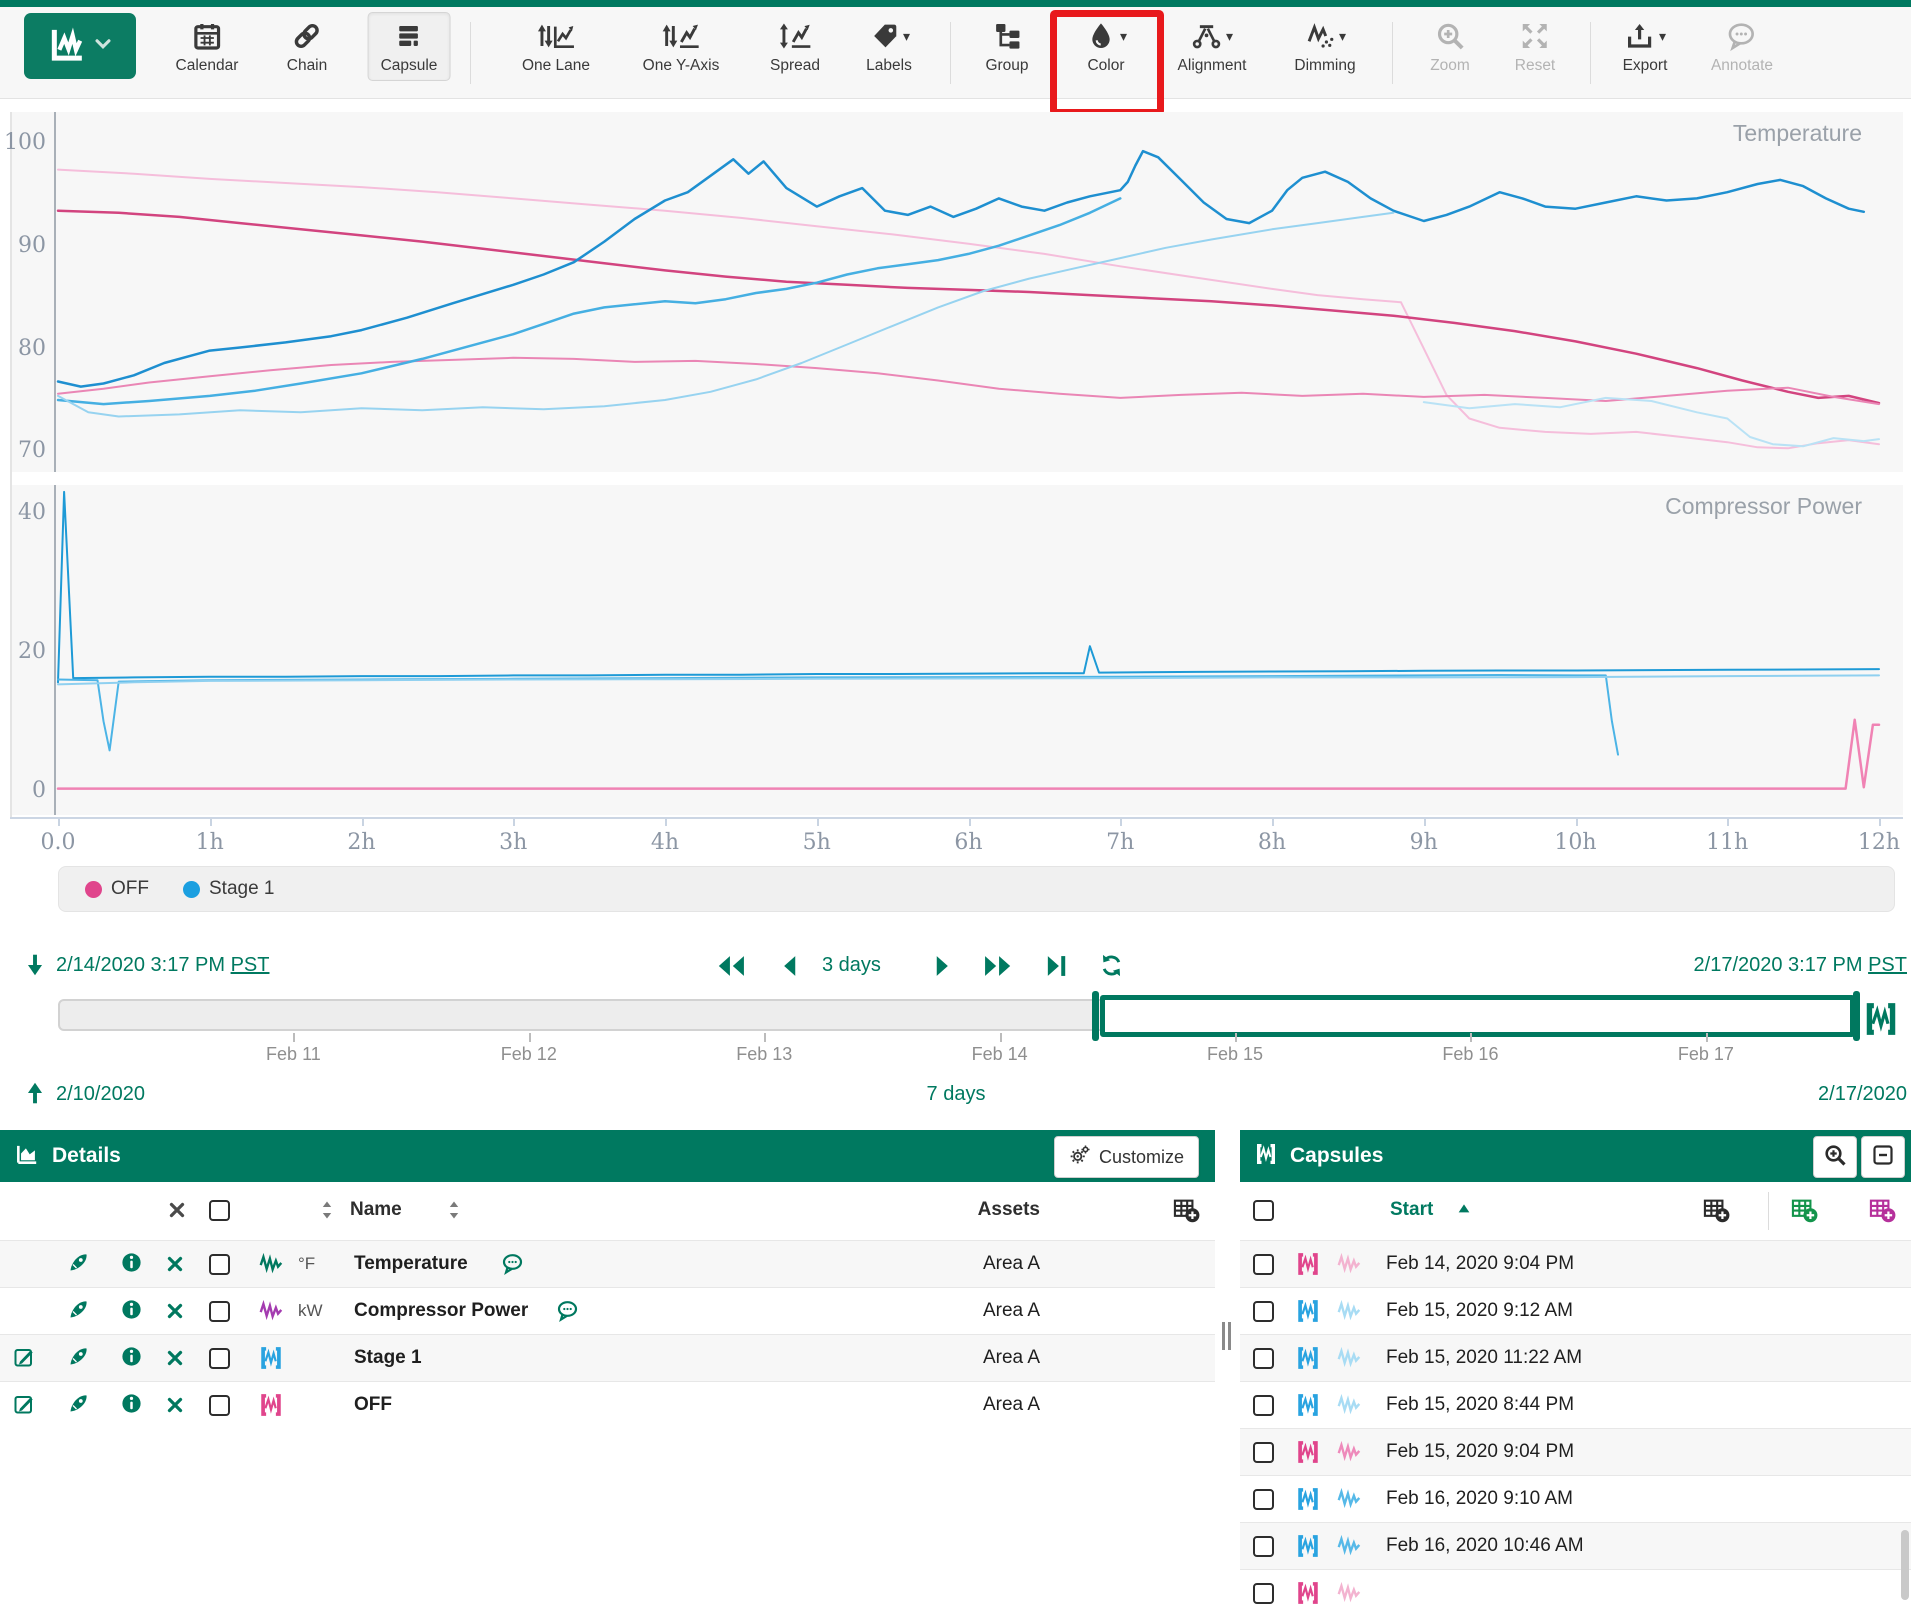  What do you see at coordinates (1882, 1209) in the screenshot?
I see `add-condition-stats-button` at bounding box center [1882, 1209].